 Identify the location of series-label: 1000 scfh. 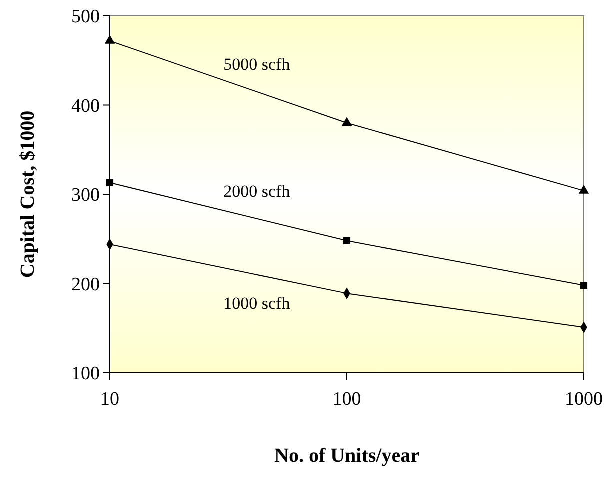
(257, 303).